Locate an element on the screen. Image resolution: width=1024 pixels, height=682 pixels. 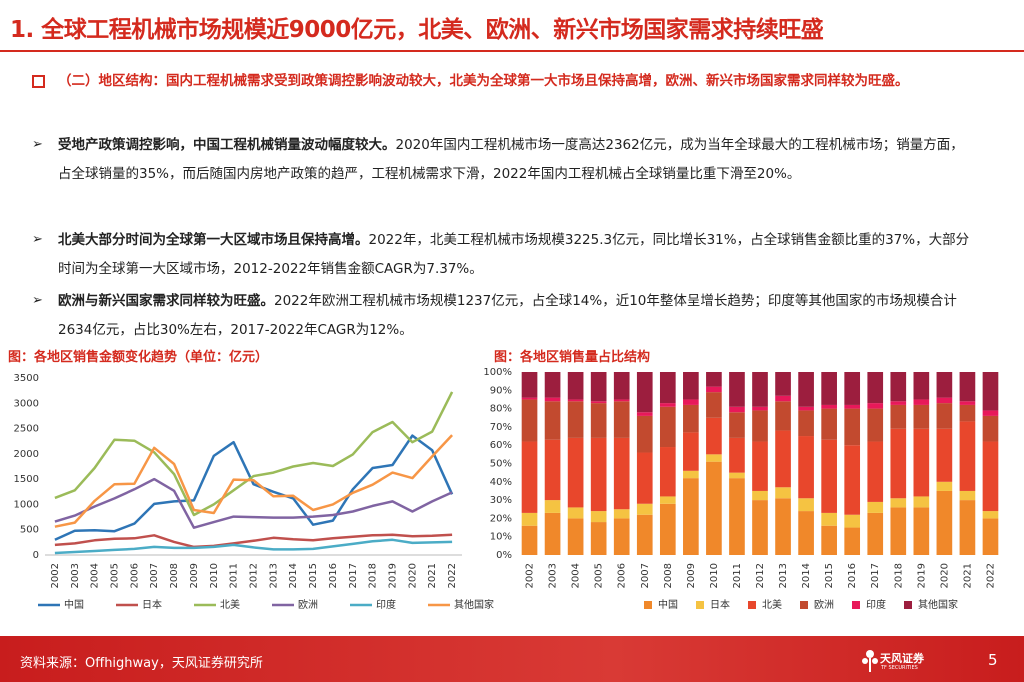
legend-label: 中国 is located at coordinates (668, 604).